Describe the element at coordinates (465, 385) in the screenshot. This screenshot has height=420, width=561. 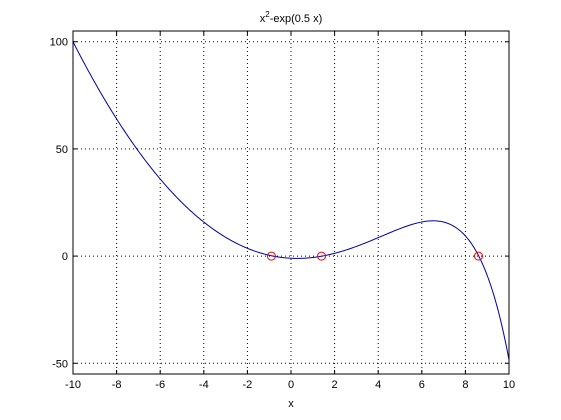
I see `x-tick-label: 8` at that location.